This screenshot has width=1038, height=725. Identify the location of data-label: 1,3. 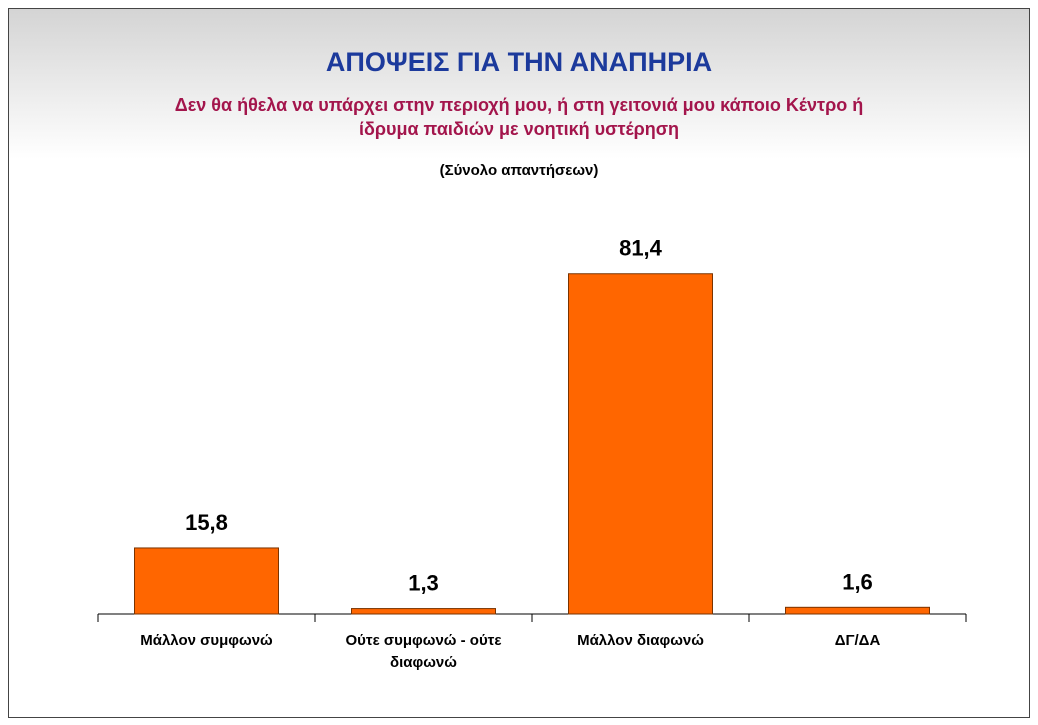
(423, 583).